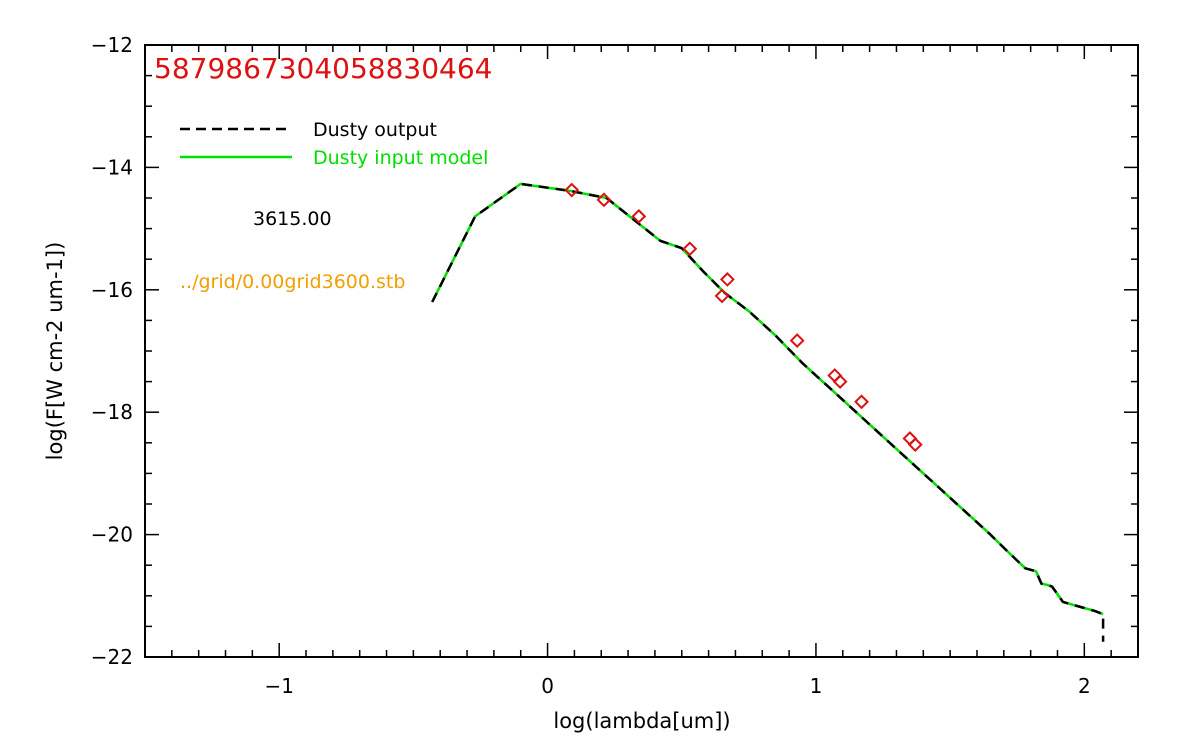 The height and width of the screenshot is (750, 1180). Describe the element at coordinates (112, 657) in the screenshot. I see `y-tick-label: −22` at that location.